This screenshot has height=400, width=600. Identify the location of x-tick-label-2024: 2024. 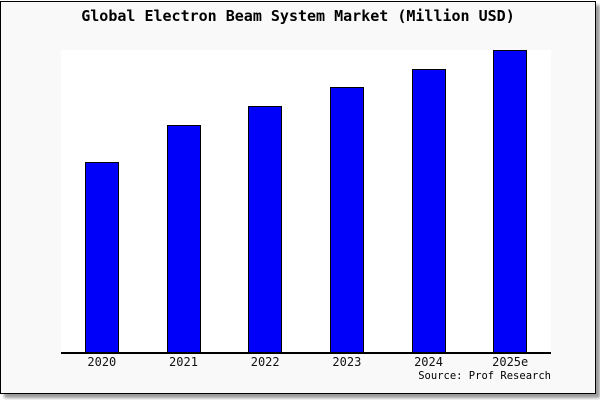
(428, 362).